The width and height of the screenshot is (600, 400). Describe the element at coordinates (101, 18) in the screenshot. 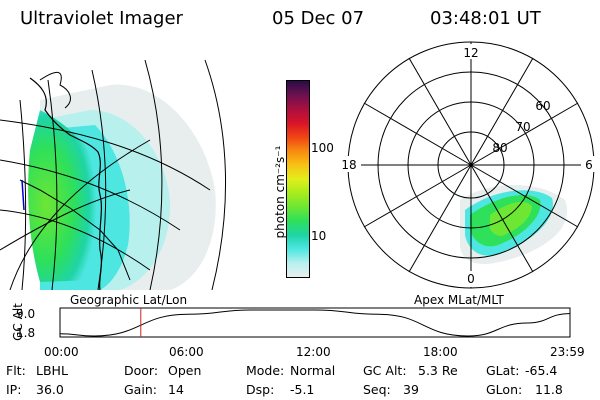

I see `instrument-title: Ultraviolet Imager` at that location.